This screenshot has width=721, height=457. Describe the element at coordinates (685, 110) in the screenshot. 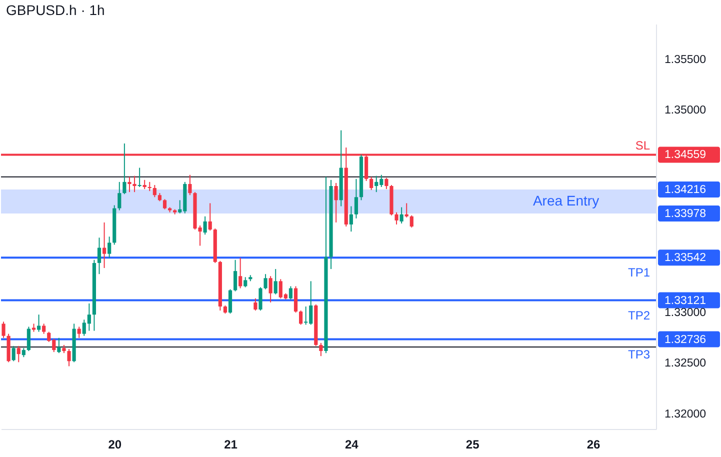

I see `y-tick-label: 1.35000` at that location.